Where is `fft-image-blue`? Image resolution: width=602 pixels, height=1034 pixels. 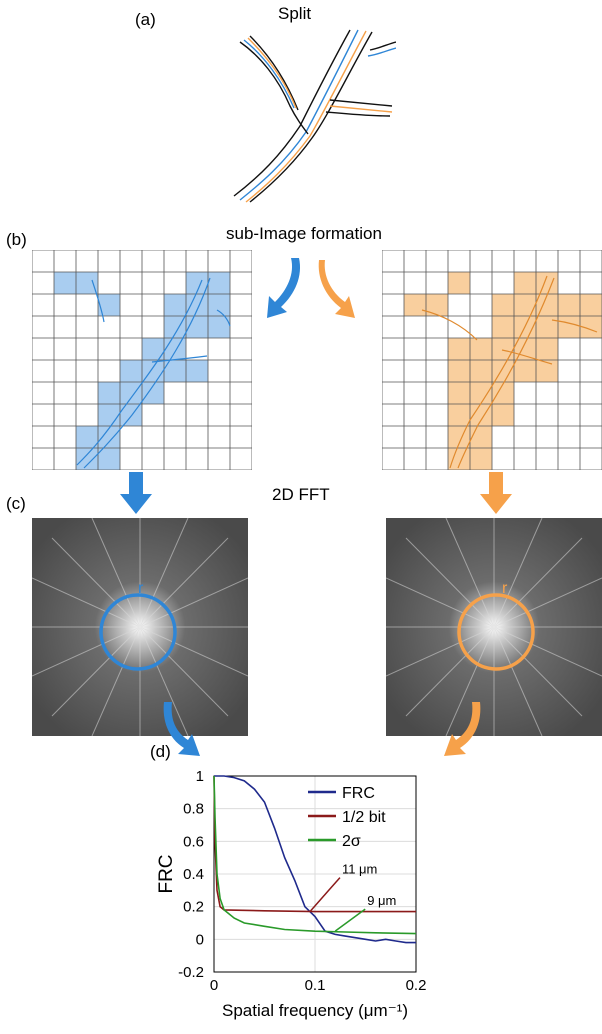 fft-image-blue is located at coordinates (140, 627).